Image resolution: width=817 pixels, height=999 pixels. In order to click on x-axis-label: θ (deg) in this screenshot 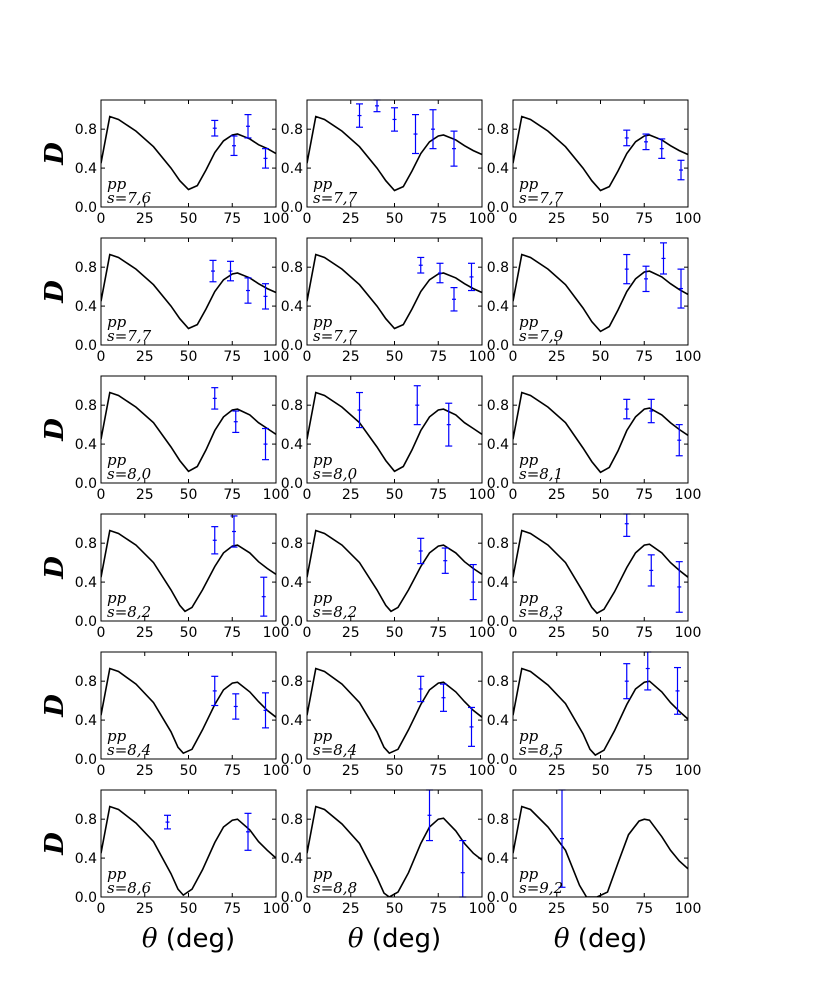, I will do `click(394, 939)`.